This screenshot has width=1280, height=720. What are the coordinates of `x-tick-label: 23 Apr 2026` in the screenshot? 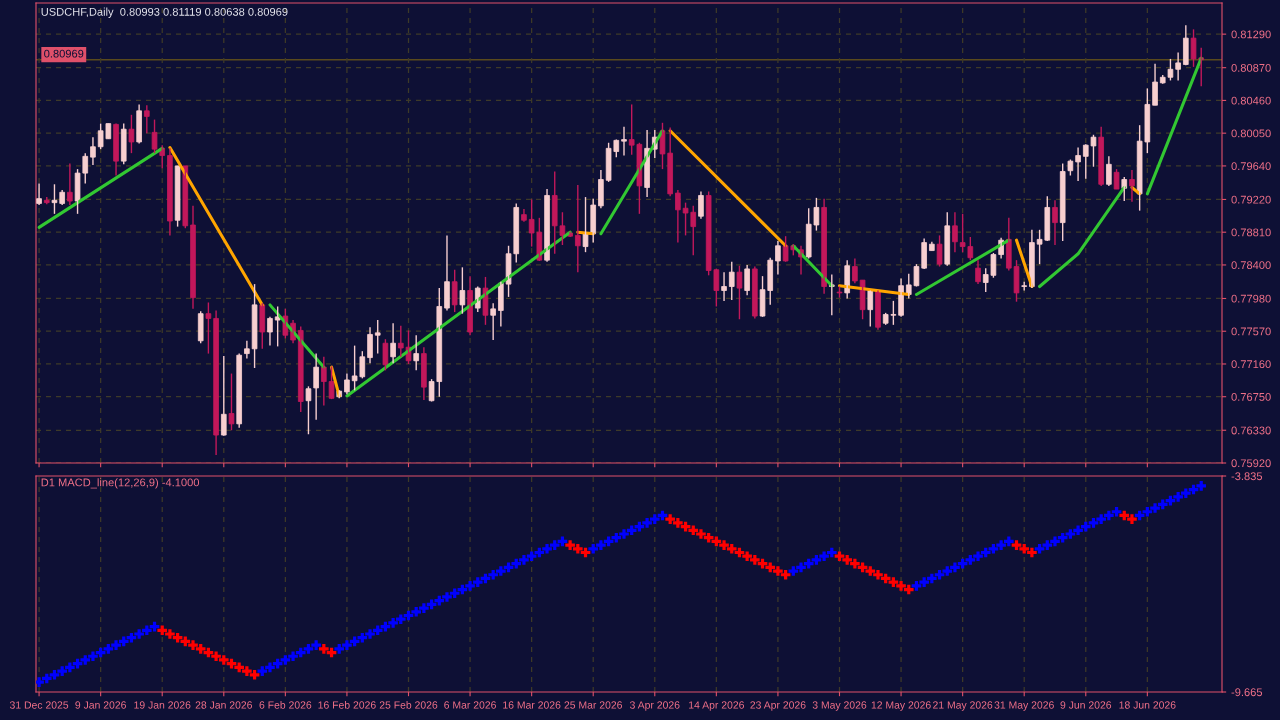 It's located at (778, 706).